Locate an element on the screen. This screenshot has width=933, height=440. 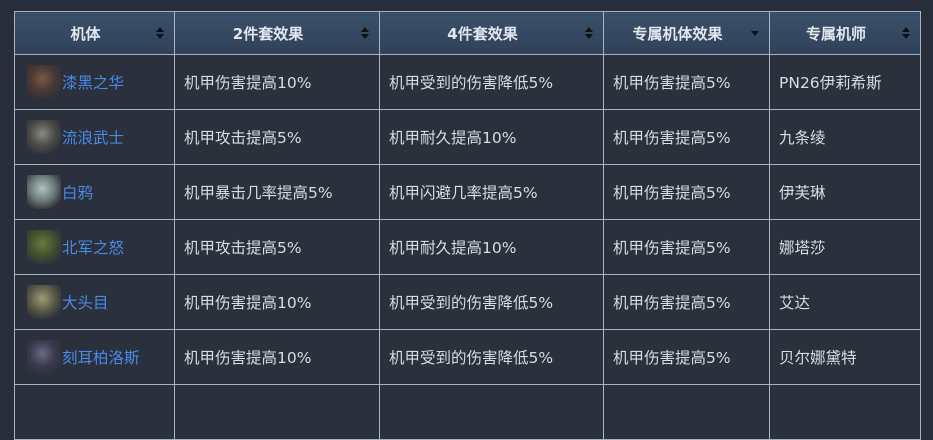
mech-cell: 北军之怒 is located at coordinates (94, 247).